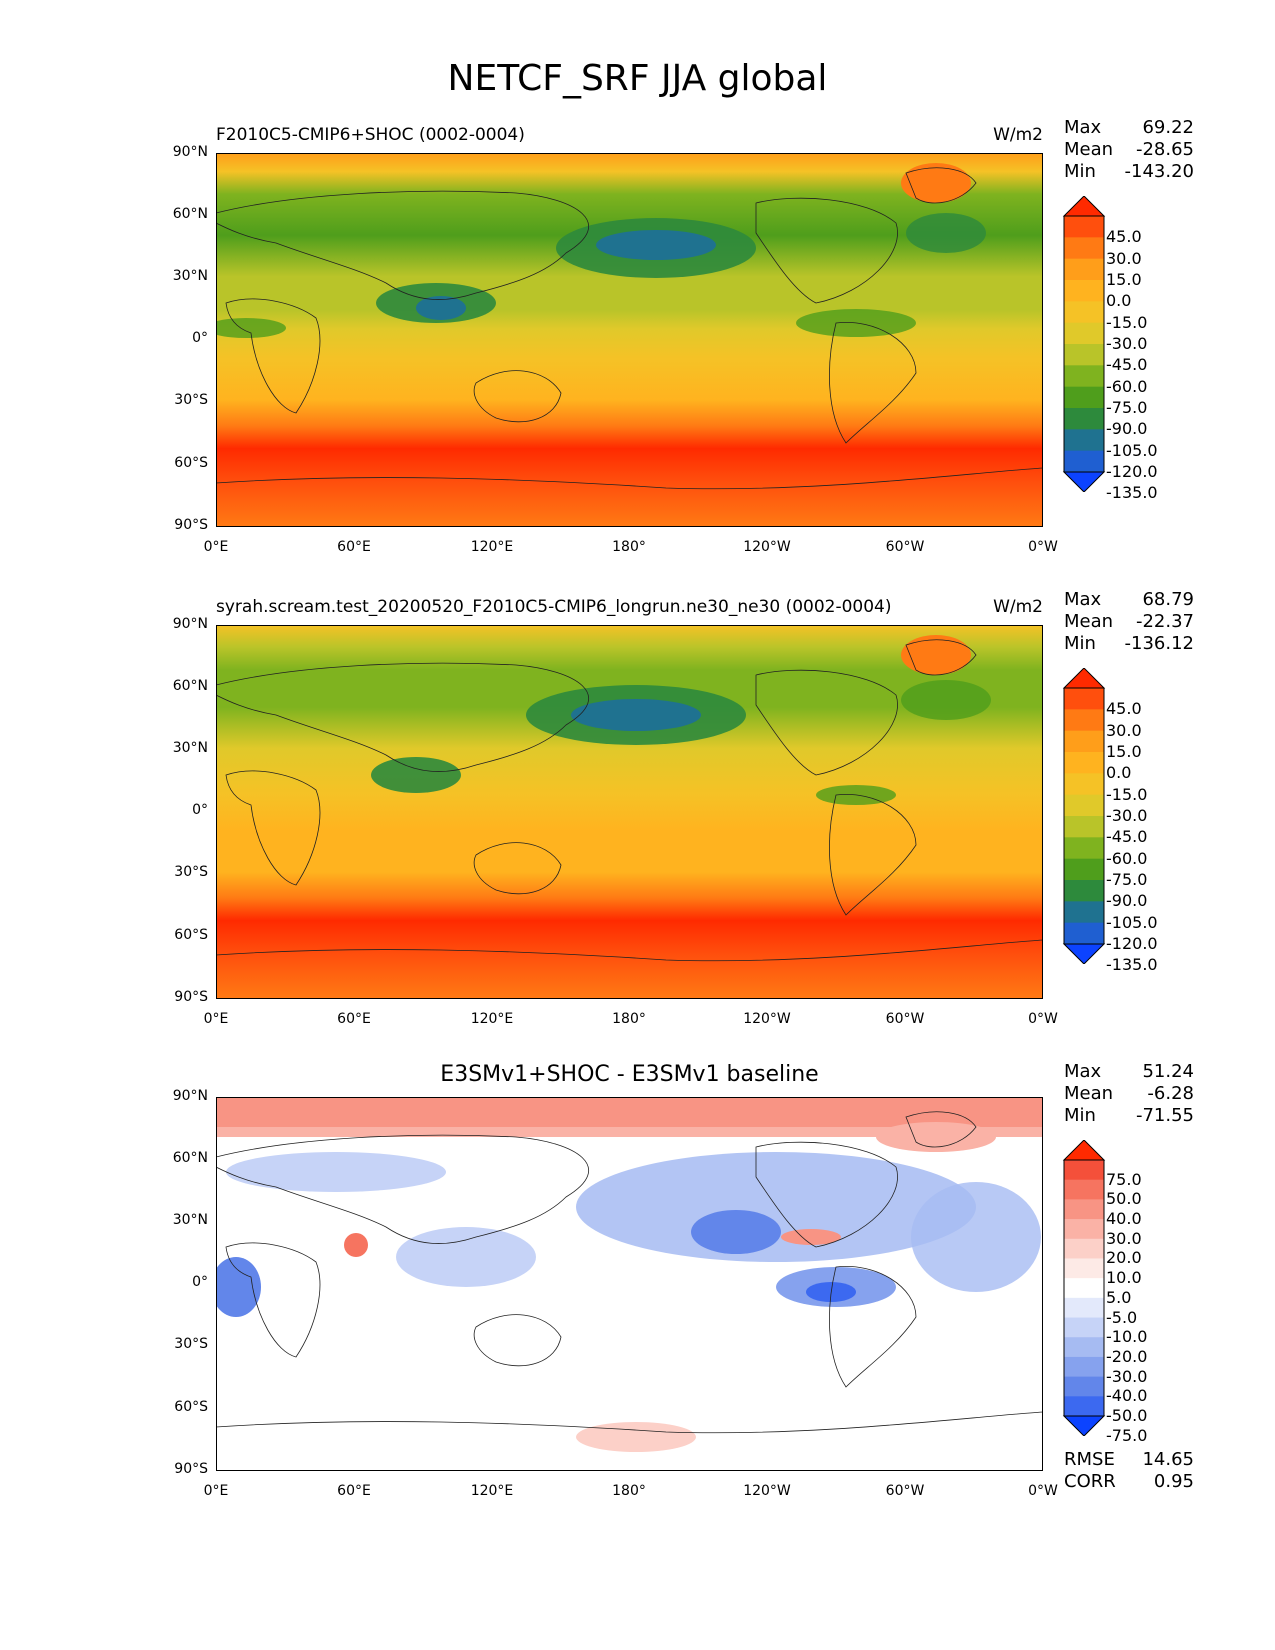 Image resolution: width=1275 pixels, height=1650 pixels. I want to click on colorbar-tick-label: 50.0, so click(1124, 1199).